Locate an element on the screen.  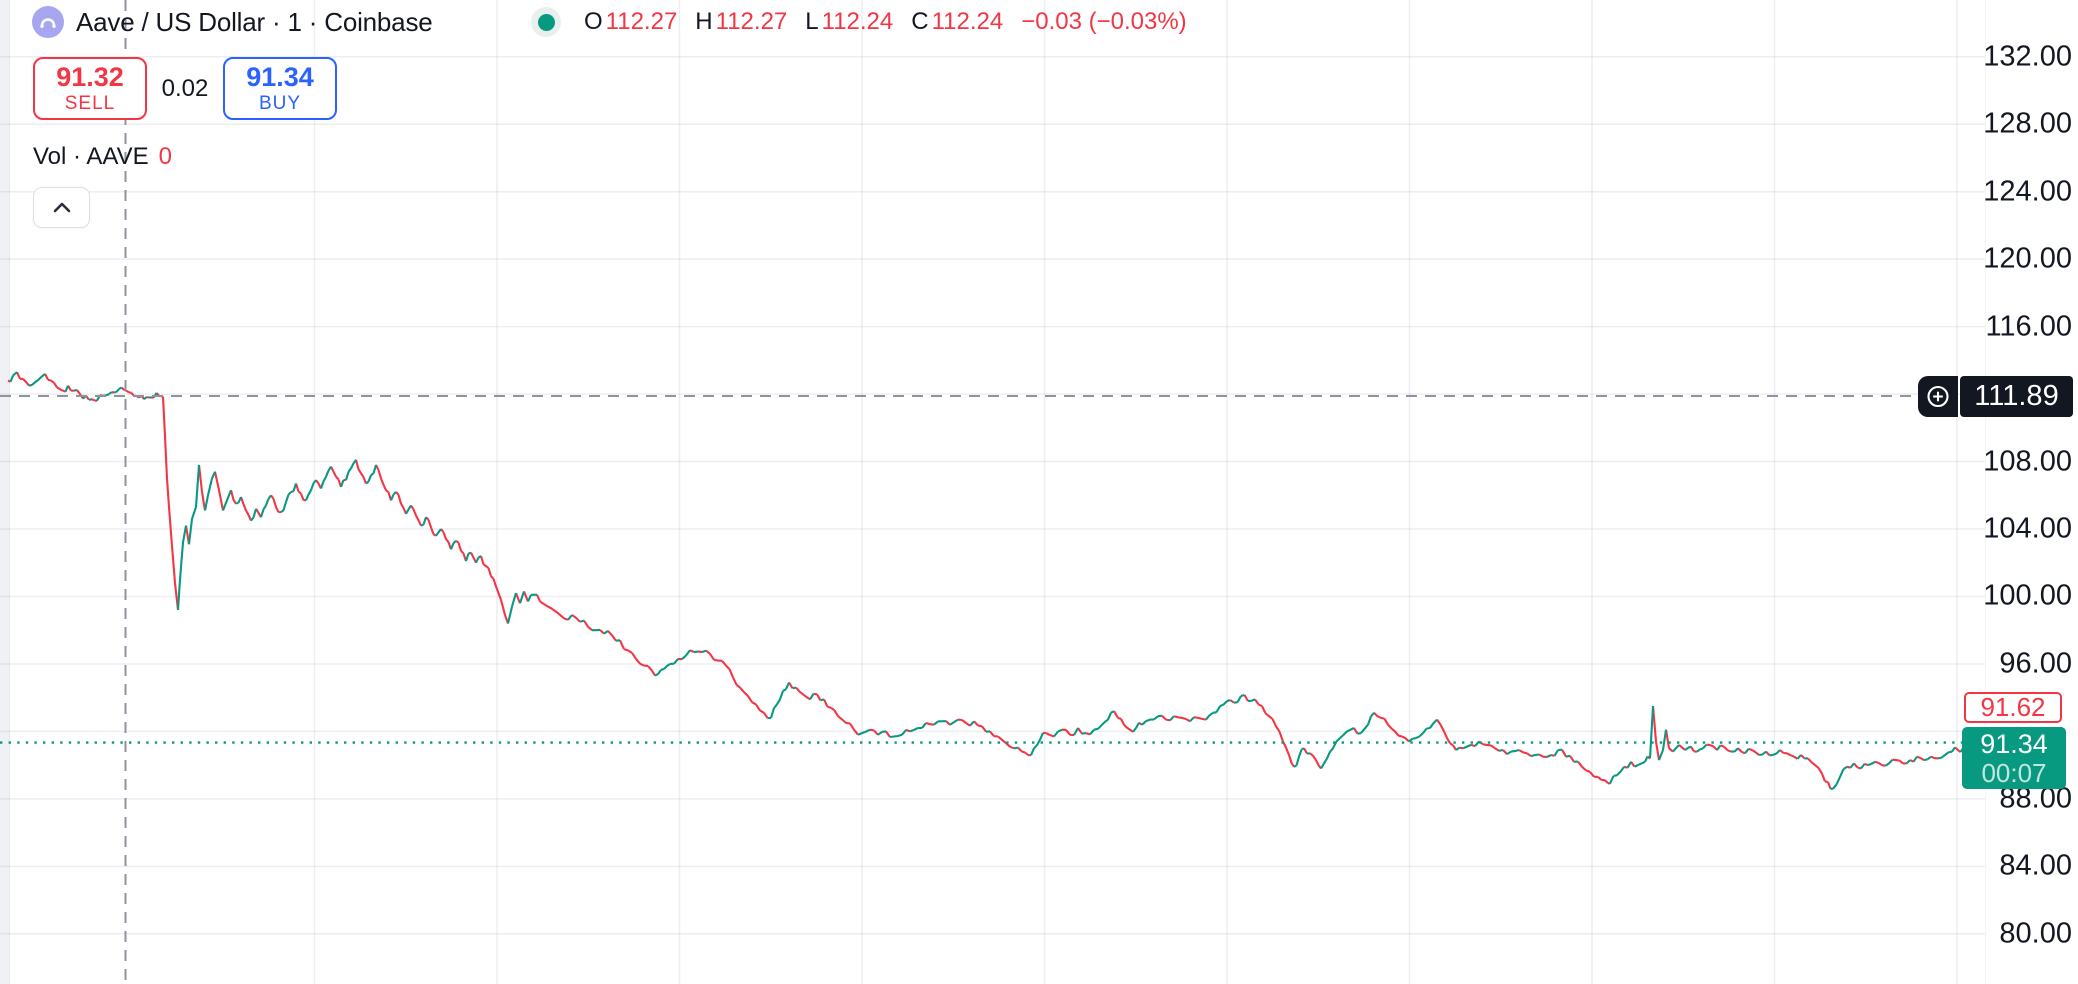
symbol-title: Aave / US Dollar · 1 · Coinbase is located at coordinates (254, 22).